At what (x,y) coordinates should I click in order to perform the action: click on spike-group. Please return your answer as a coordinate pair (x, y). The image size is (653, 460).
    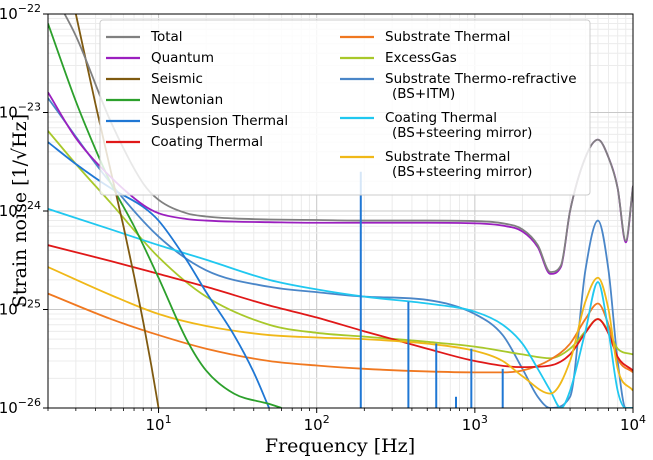
    Looking at the image, I should click on (431, 289).